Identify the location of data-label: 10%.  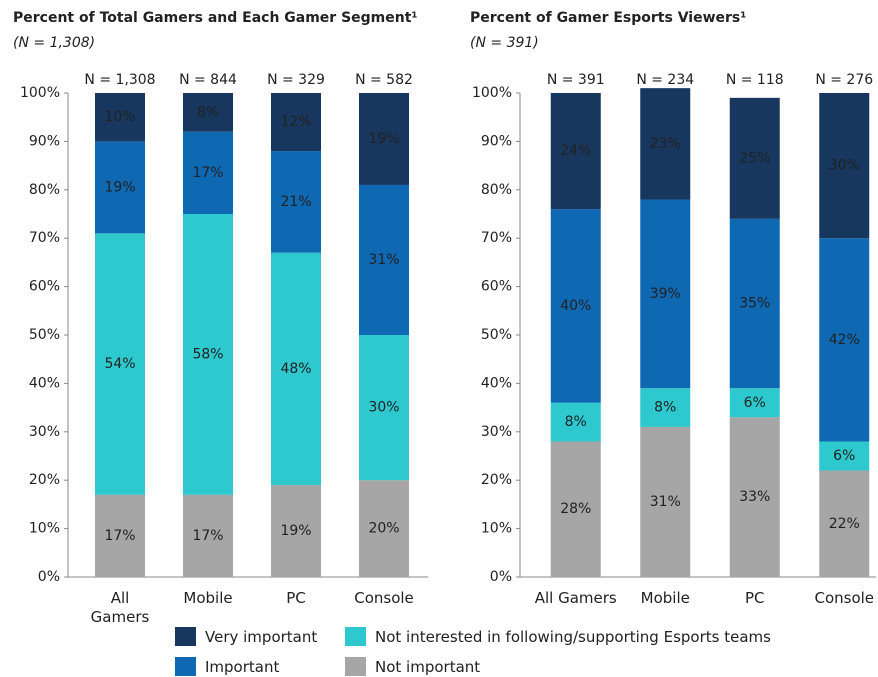
(119, 117).